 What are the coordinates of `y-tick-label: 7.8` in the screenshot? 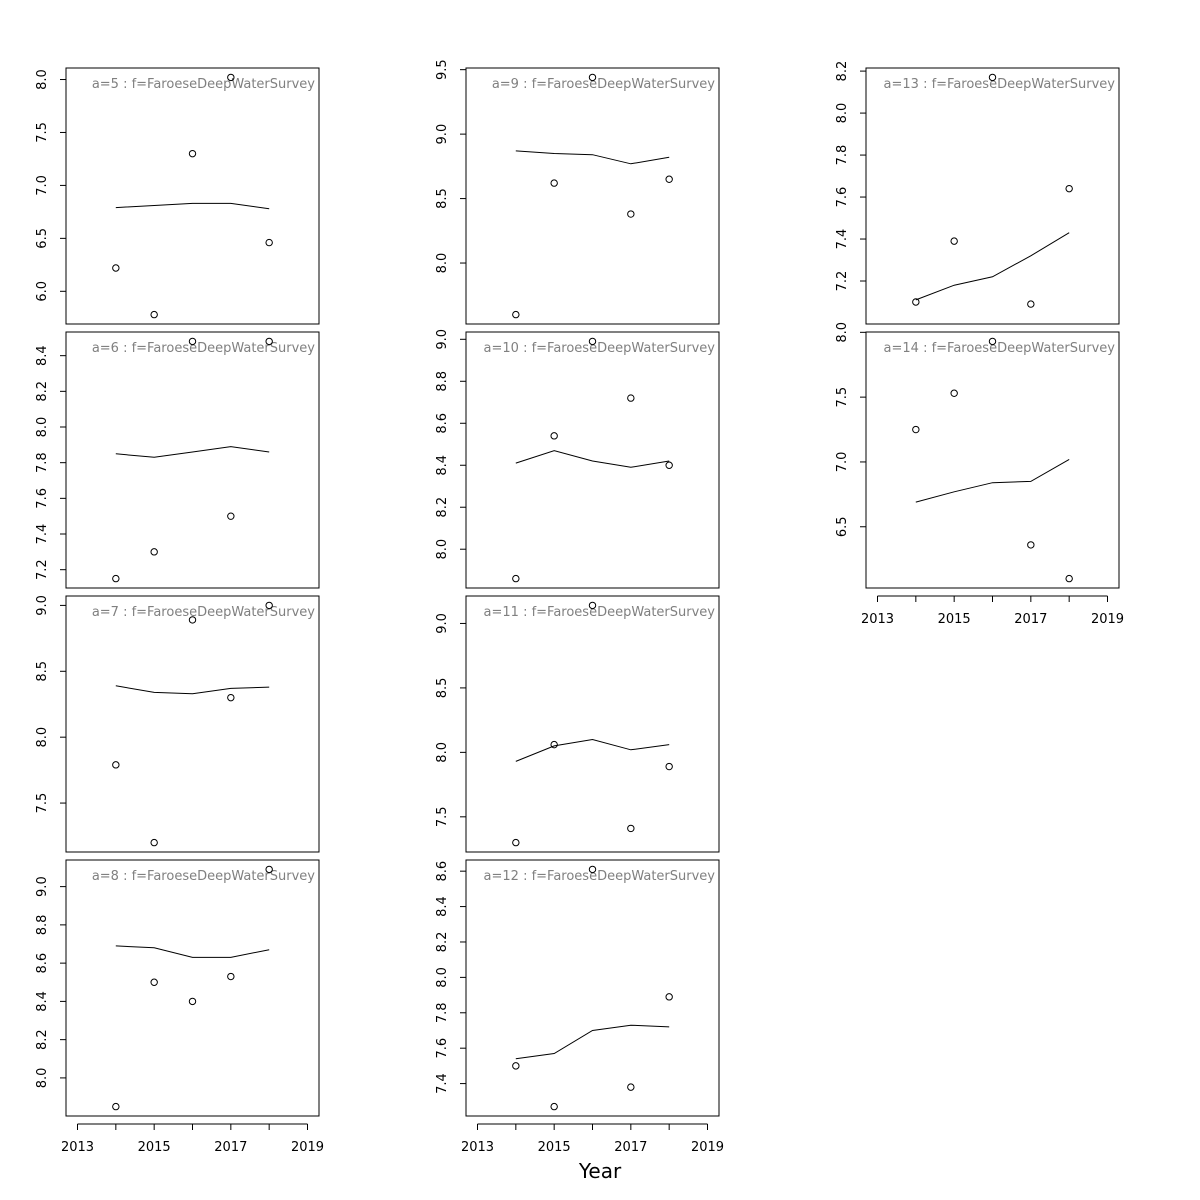 It's located at (842, 155).